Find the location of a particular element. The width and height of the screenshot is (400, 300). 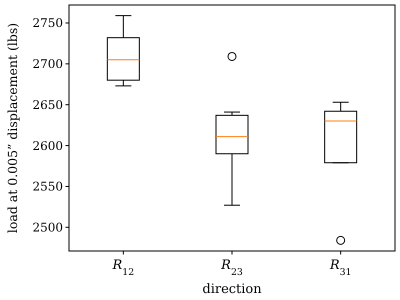

x-tick-label: R$_{23}$ is located at coordinates (231, 268).